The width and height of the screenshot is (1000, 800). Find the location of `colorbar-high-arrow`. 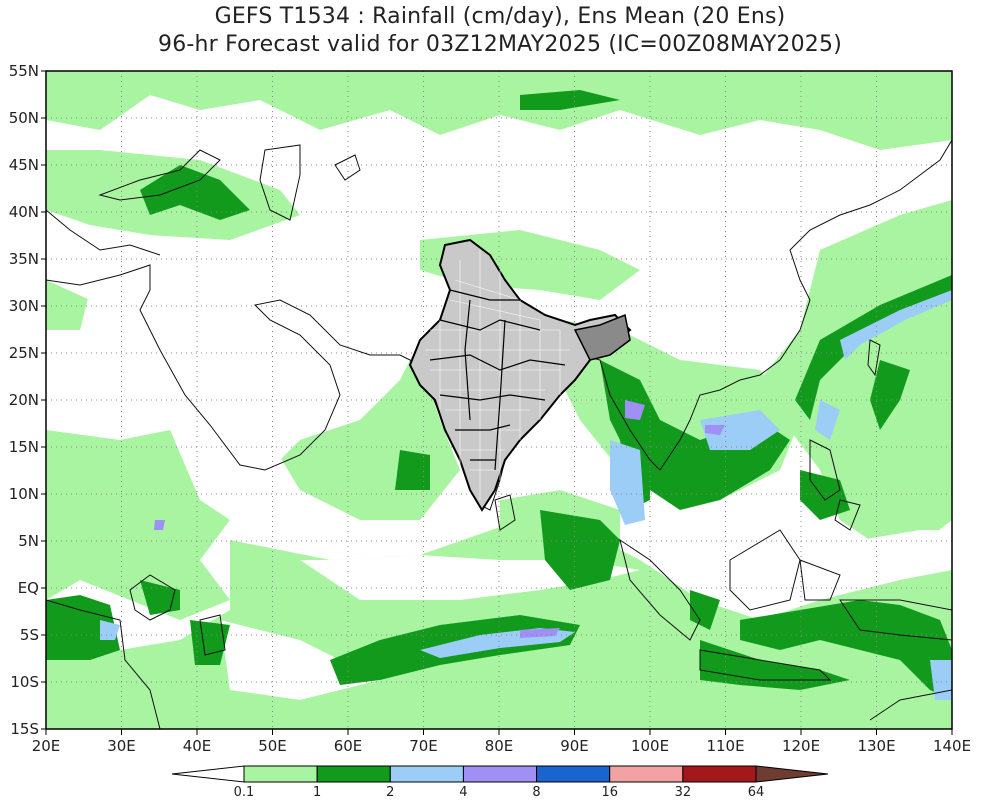

colorbar-high-arrow is located at coordinates (792, 774).